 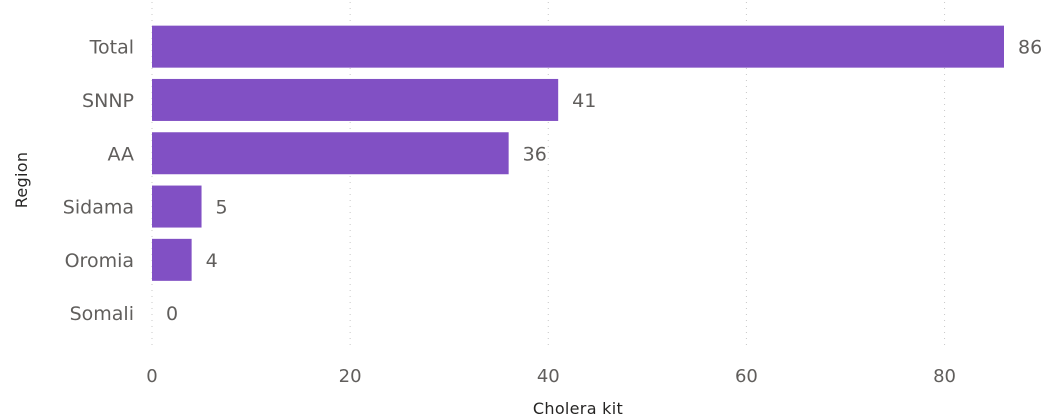 What do you see at coordinates (1030, 48) in the screenshot?
I see `data-label-total: 86` at bounding box center [1030, 48].